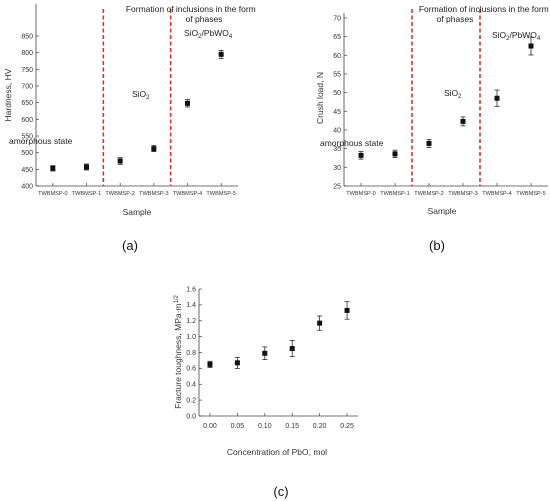 The image size is (550, 501). What do you see at coordinates (320, 98) in the screenshot?
I see `panel-b-ylabel: Crush load, N` at bounding box center [320, 98].